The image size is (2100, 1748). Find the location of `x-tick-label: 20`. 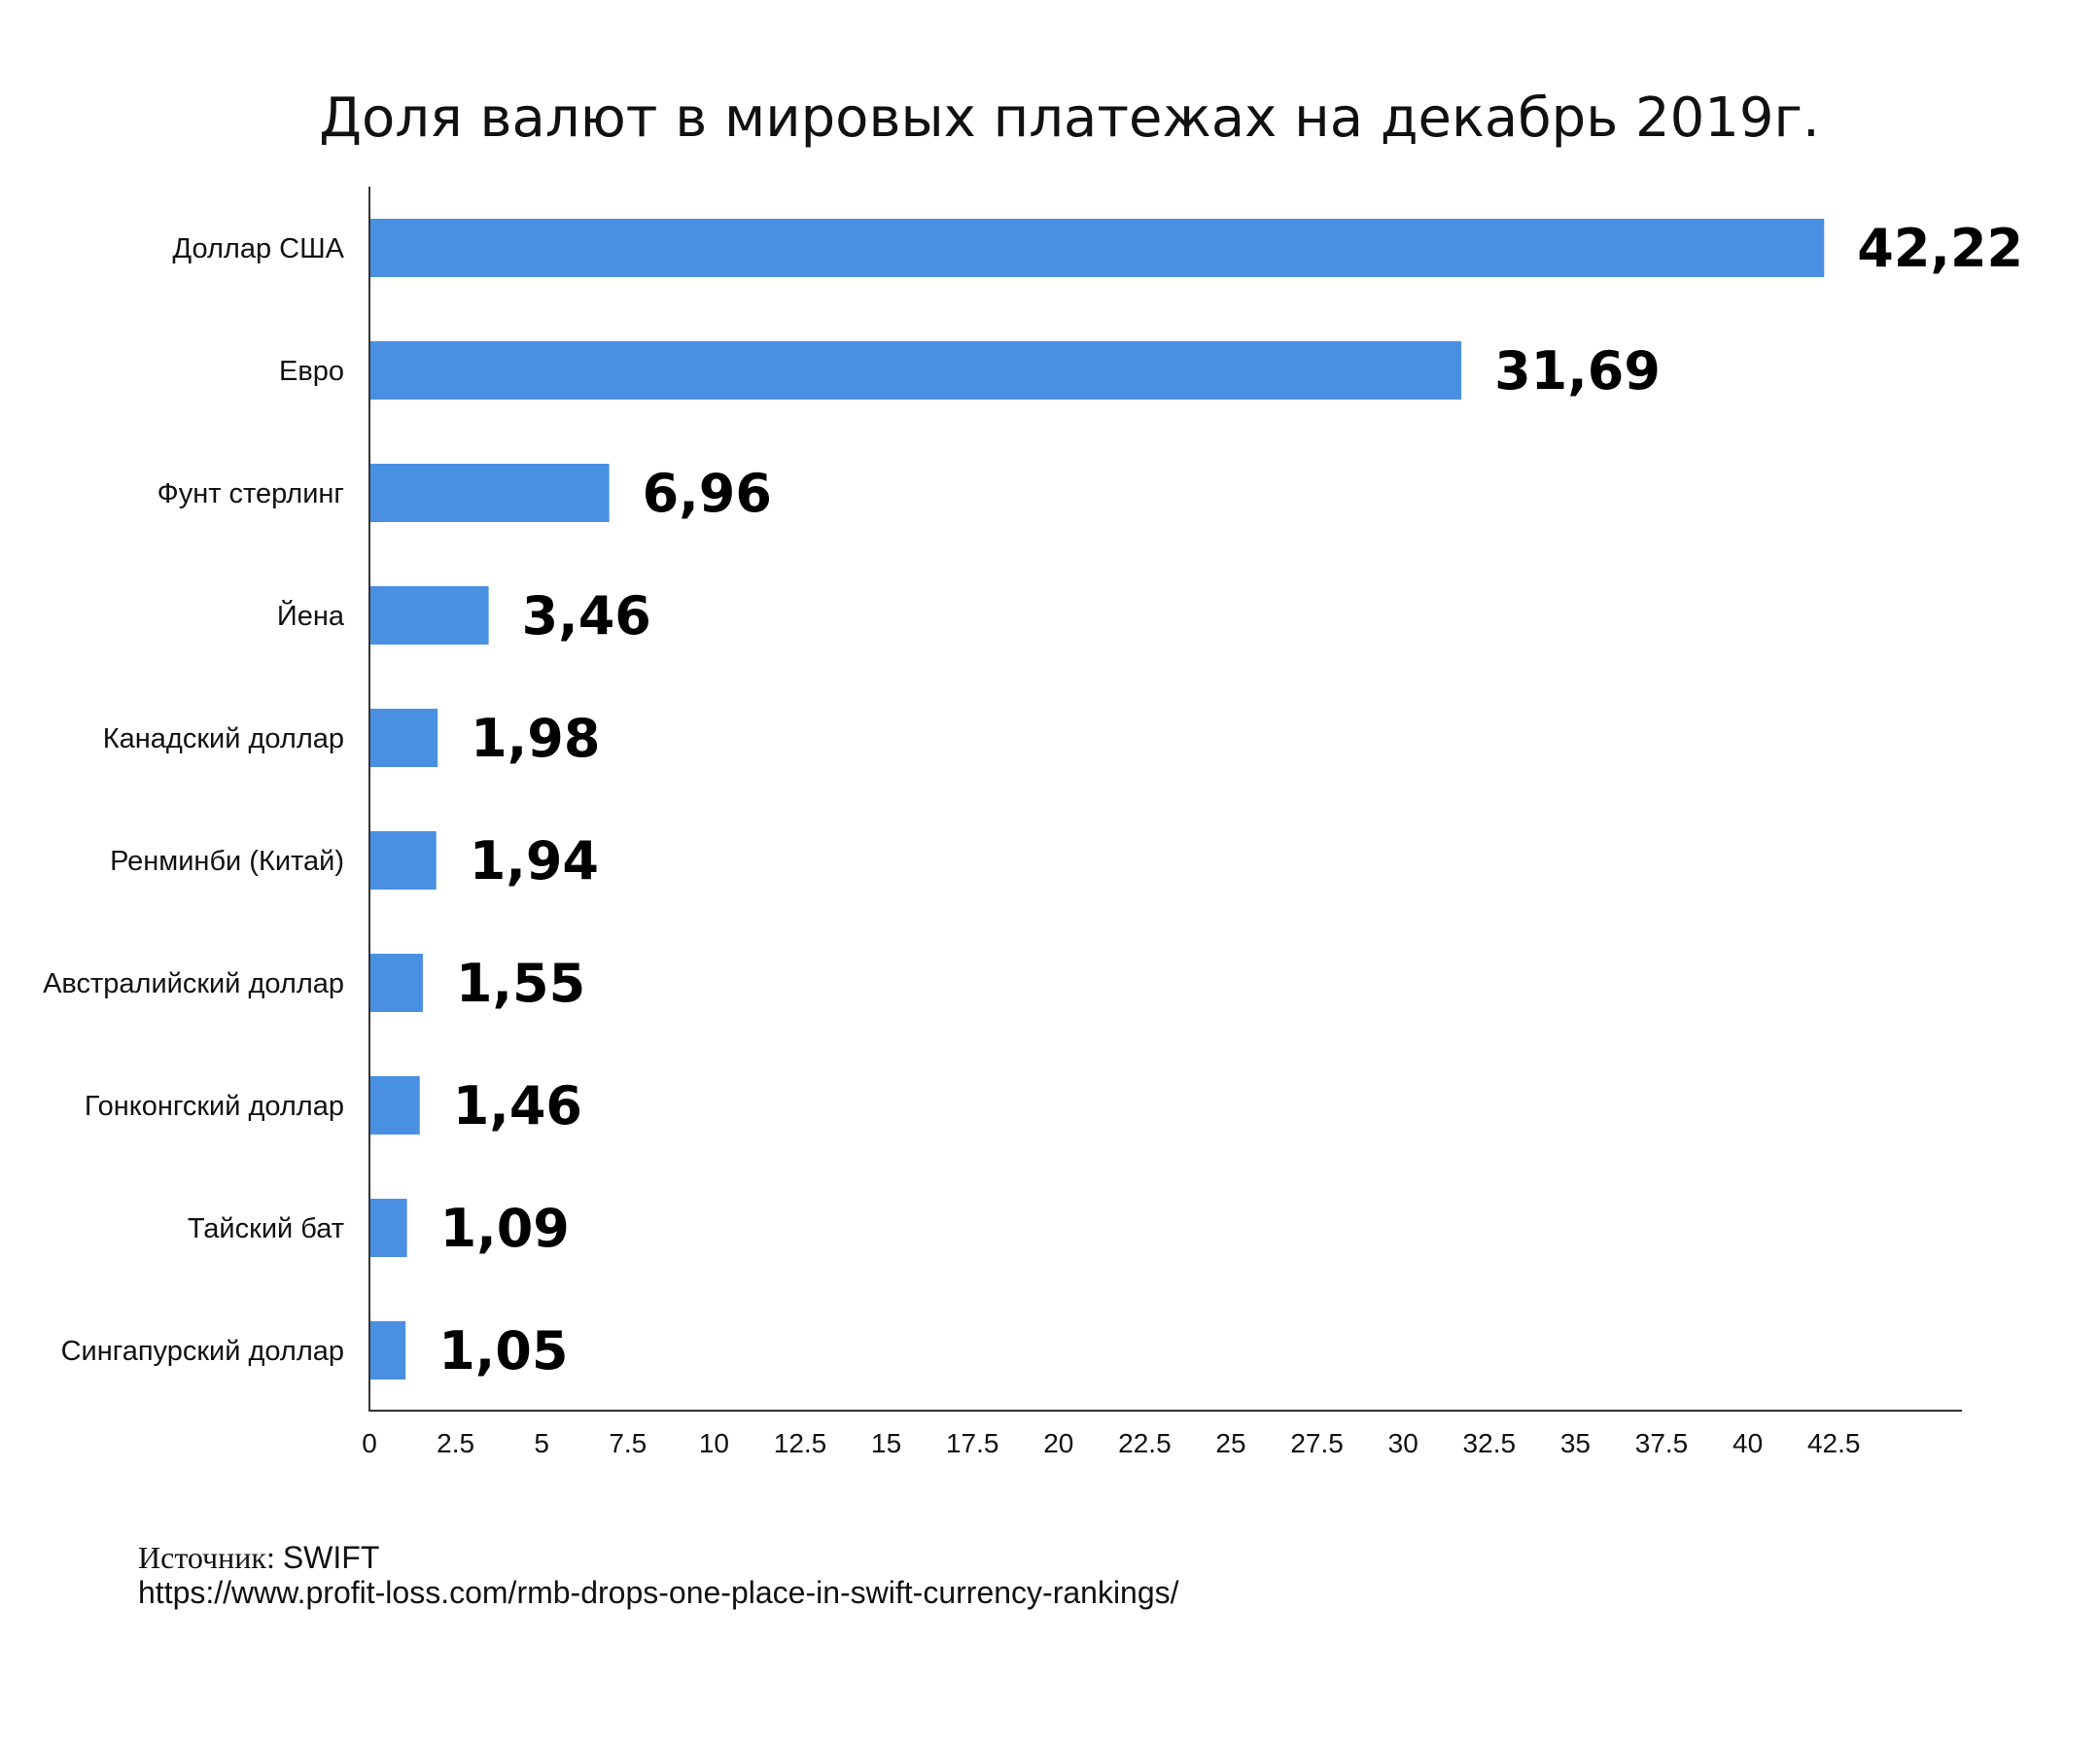

x-tick-label: 20 is located at coordinates (1058, 1443).